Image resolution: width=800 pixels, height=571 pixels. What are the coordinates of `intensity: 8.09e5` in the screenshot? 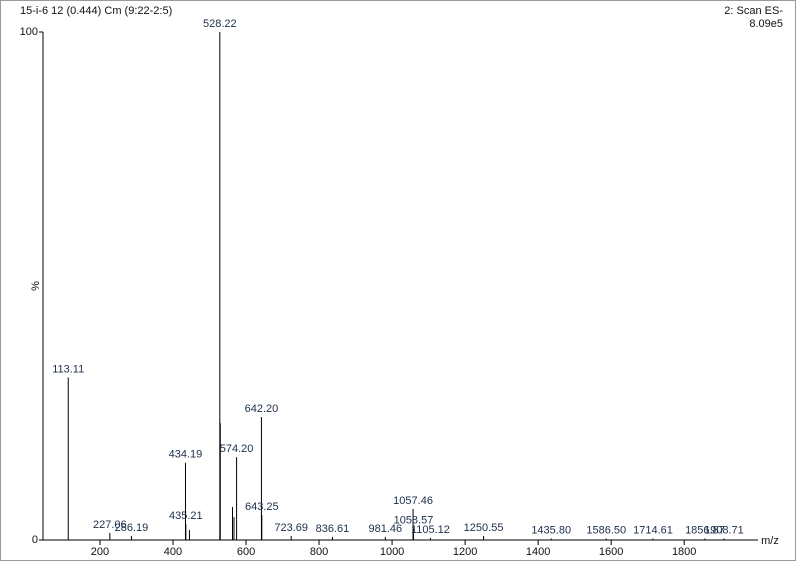 It's located at (766, 24).